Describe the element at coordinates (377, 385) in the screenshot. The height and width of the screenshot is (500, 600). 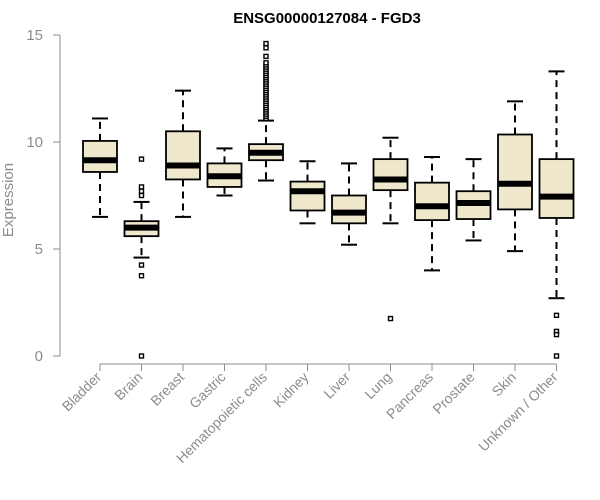
I see `x-tick-label-7: Lung` at that location.